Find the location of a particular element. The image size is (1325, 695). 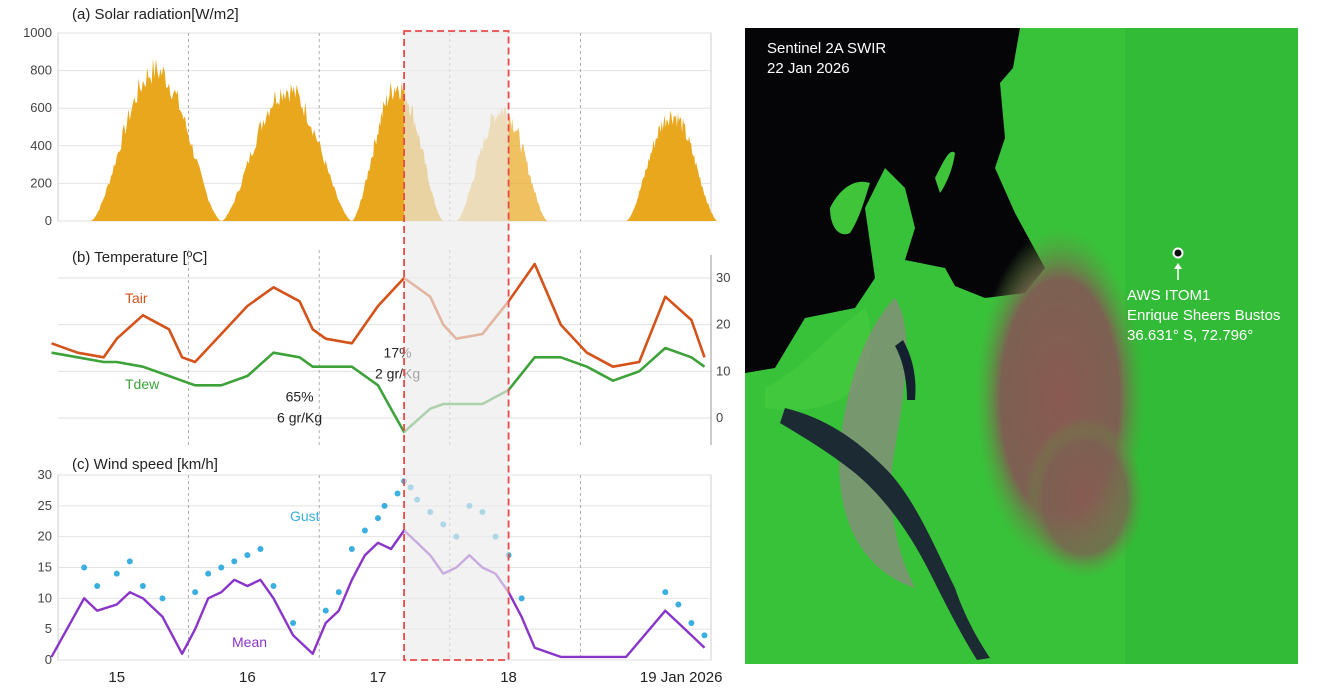

panel-c-grid is located at coordinates (384, 567).